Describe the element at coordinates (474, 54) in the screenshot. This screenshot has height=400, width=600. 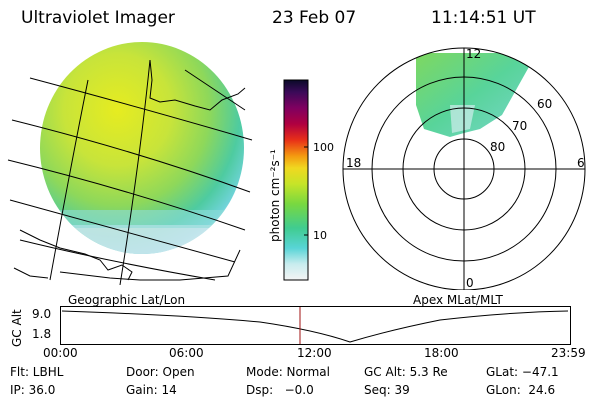
I see `mlt-label-12: 12` at that location.